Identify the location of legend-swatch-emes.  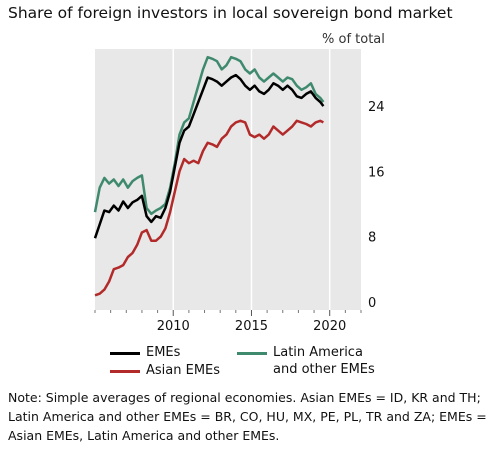
(125, 353).